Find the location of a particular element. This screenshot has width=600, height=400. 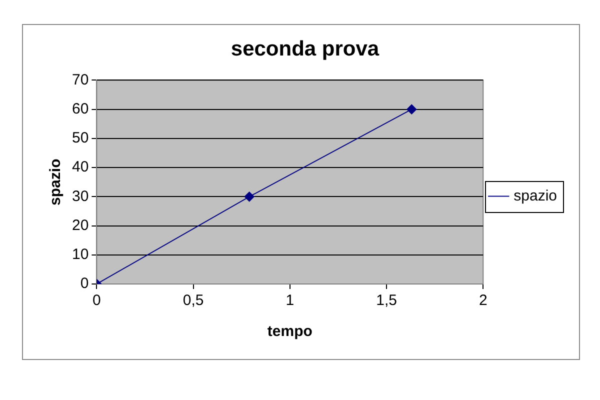

x-tick-label: 0,5 is located at coordinates (193, 301).